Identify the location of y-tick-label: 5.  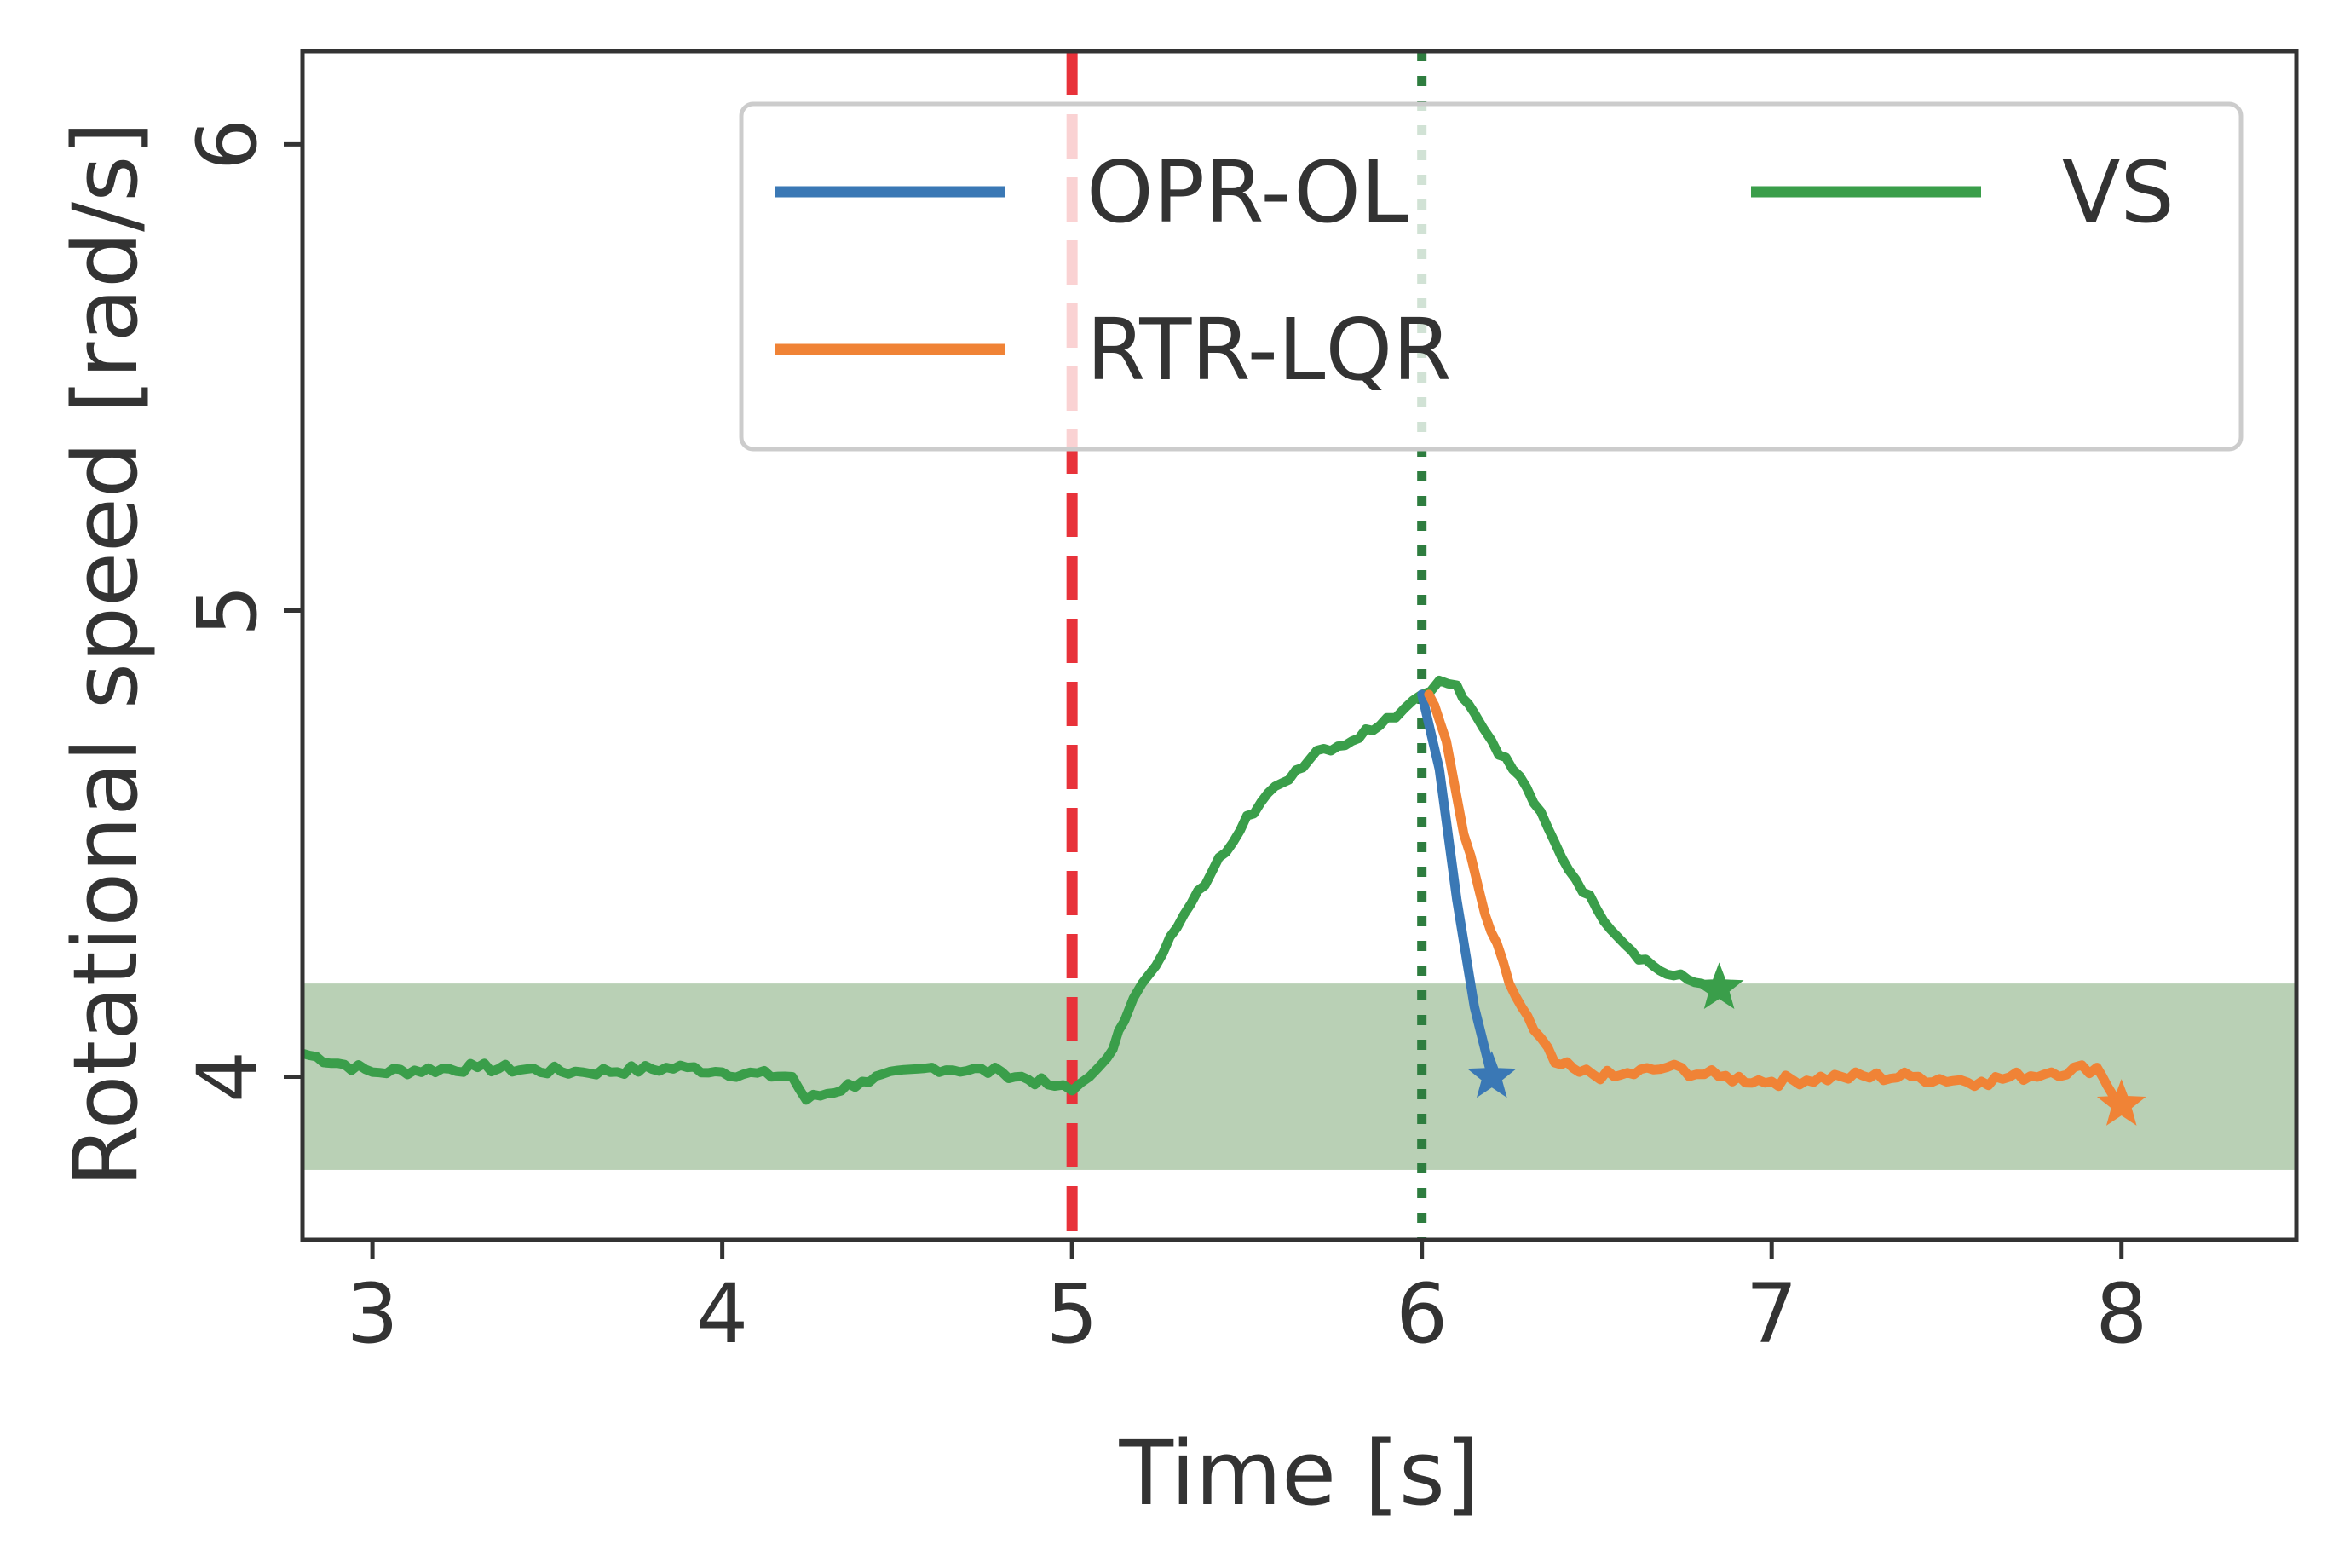
(228, 611).